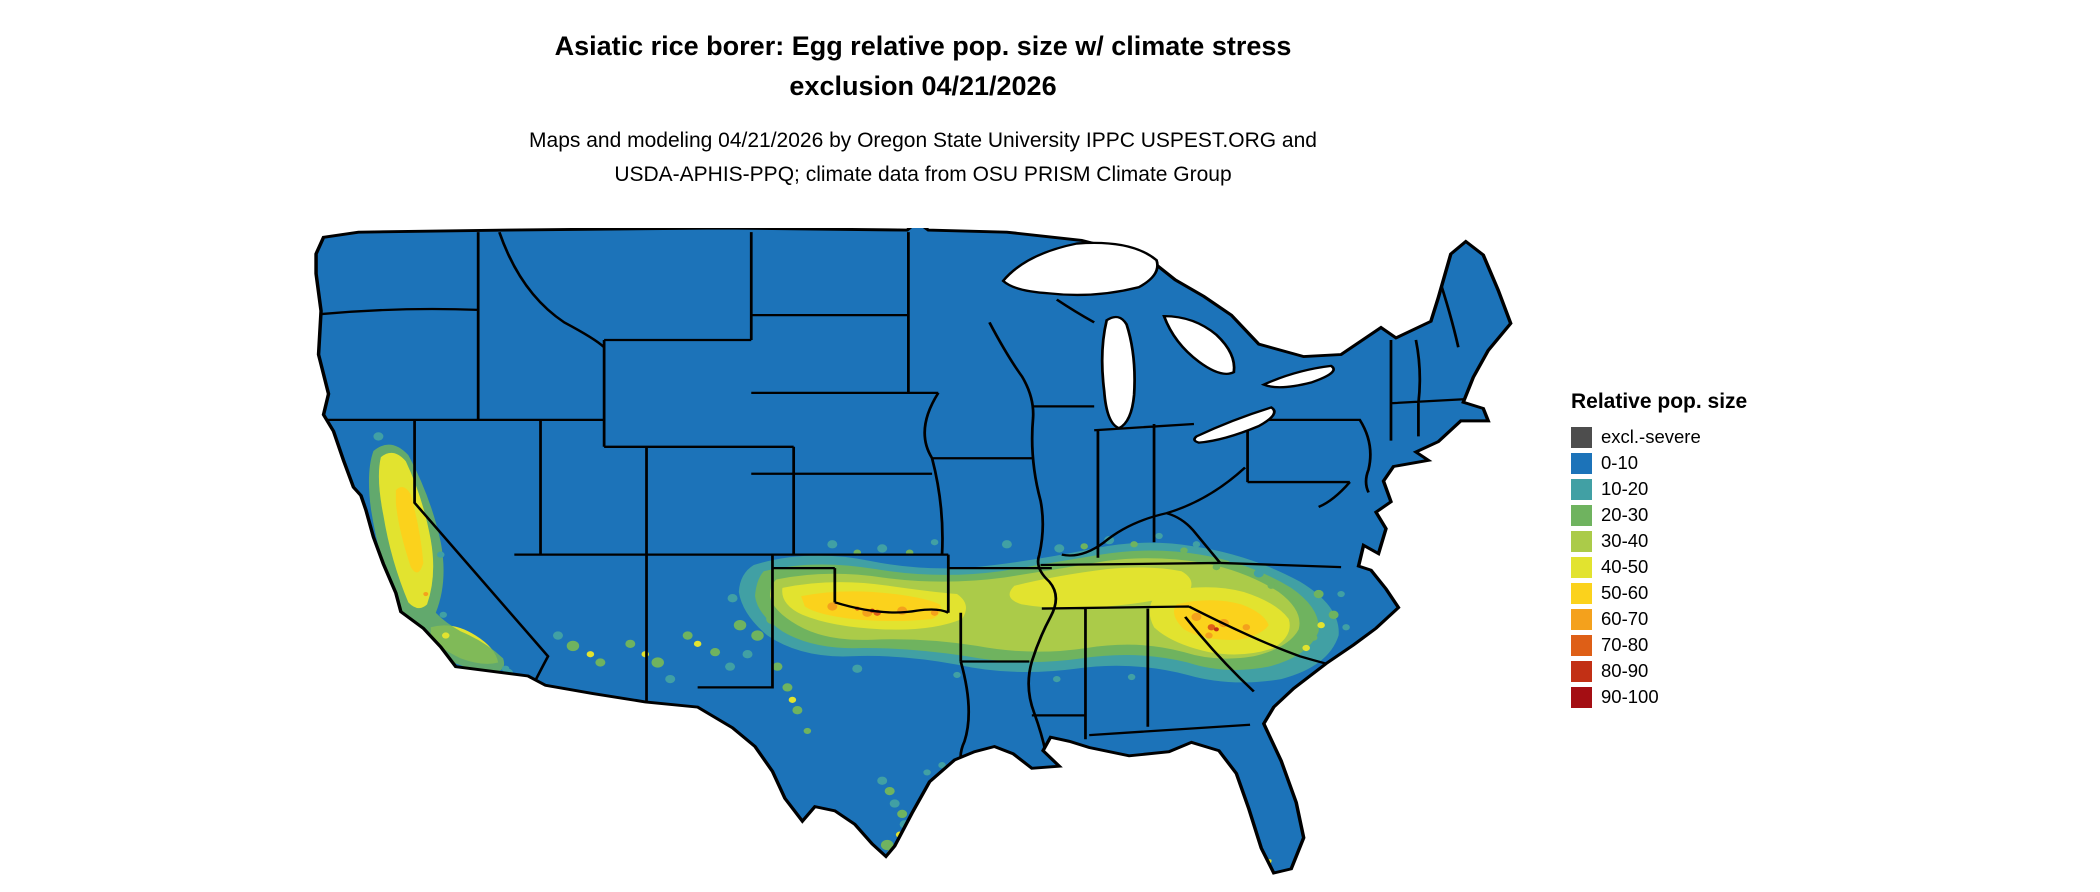  What do you see at coordinates (1659, 671) in the screenshot?
I see `legend-item: 80-90` at bounding box center [1659, 671].